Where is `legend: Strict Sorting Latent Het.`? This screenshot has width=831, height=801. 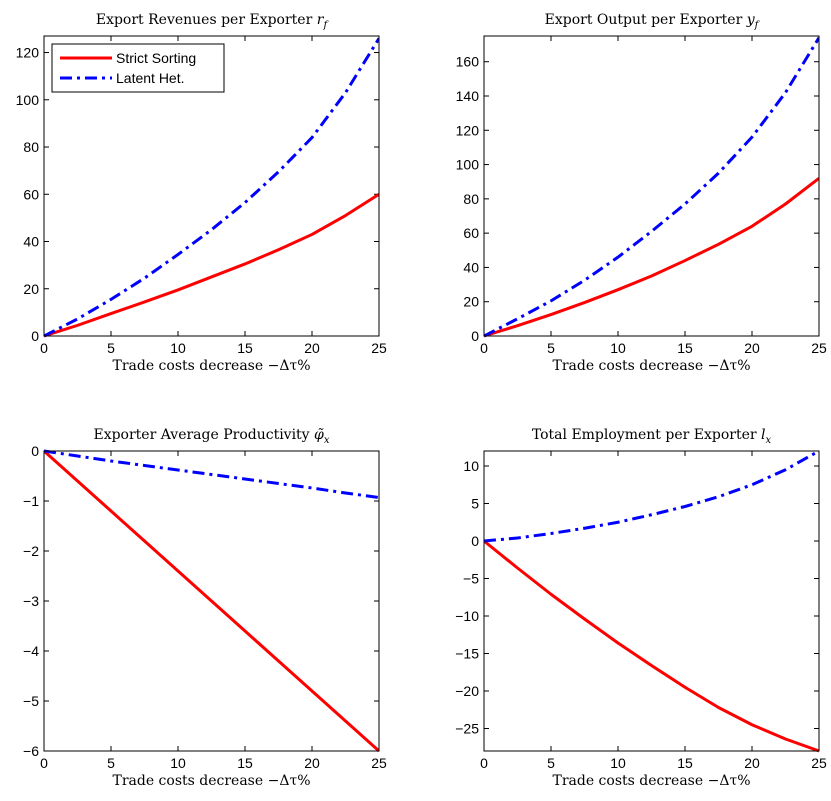 legend: Strict Sorting Latent Het. is located at coordinates (138, 68).